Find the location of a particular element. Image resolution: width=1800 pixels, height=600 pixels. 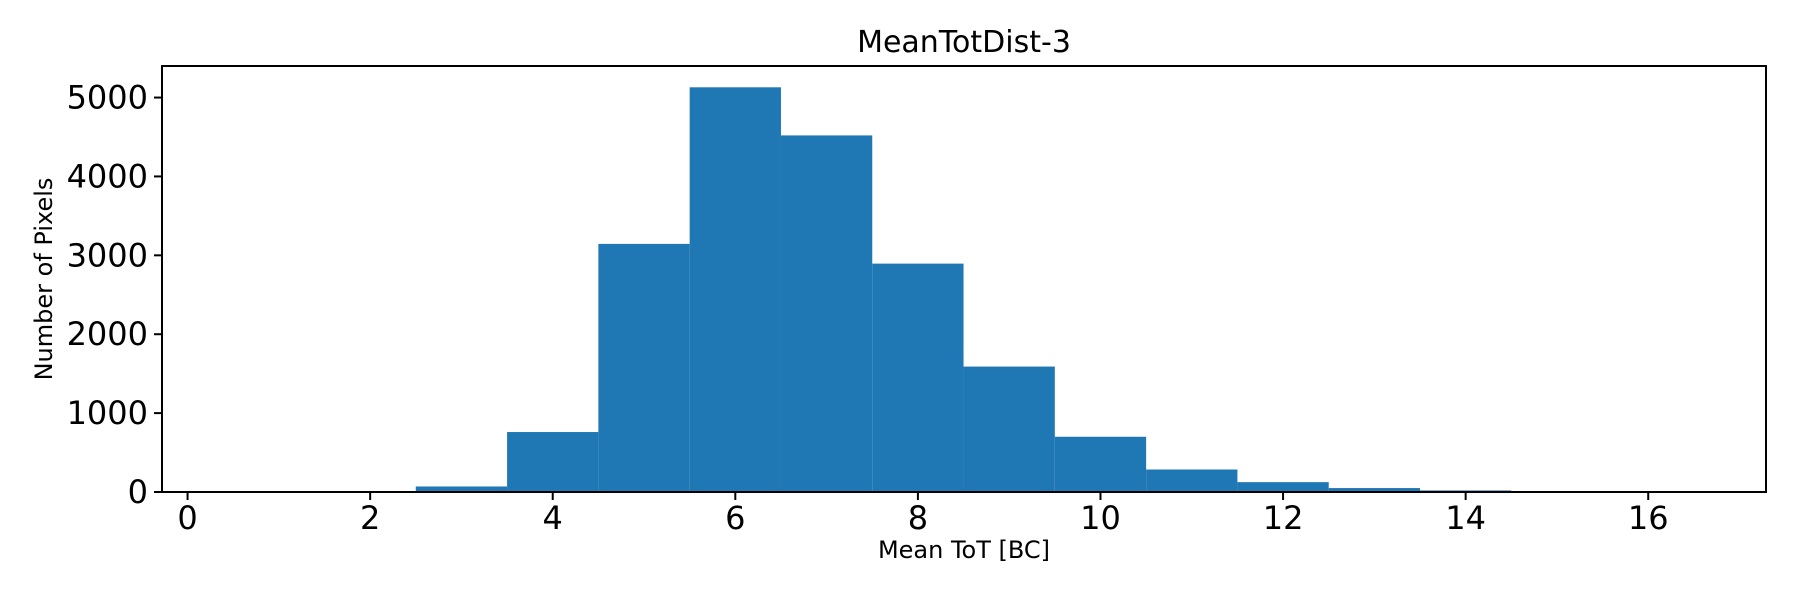

x-tick-label: 12 is located at coordinates (1283, 518).